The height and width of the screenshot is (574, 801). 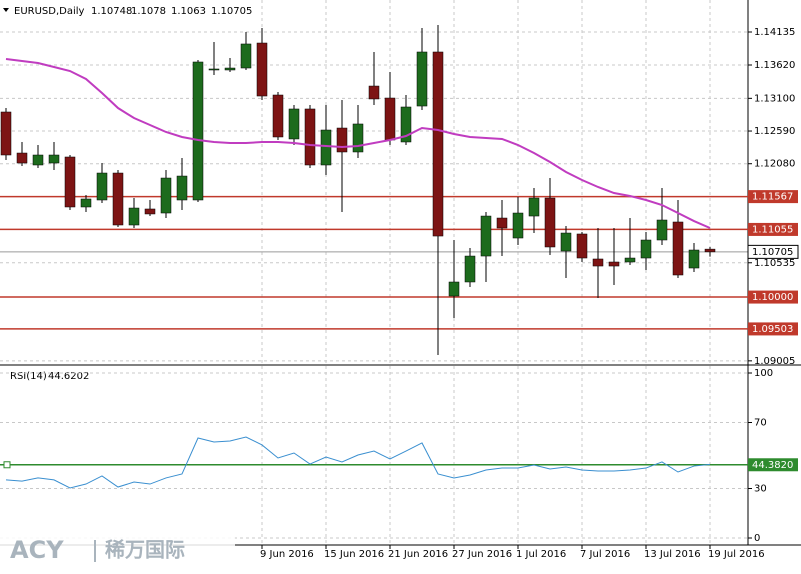 I want to click on x-tick-label: 27 Jun 2016, so click(x=482, y=554).